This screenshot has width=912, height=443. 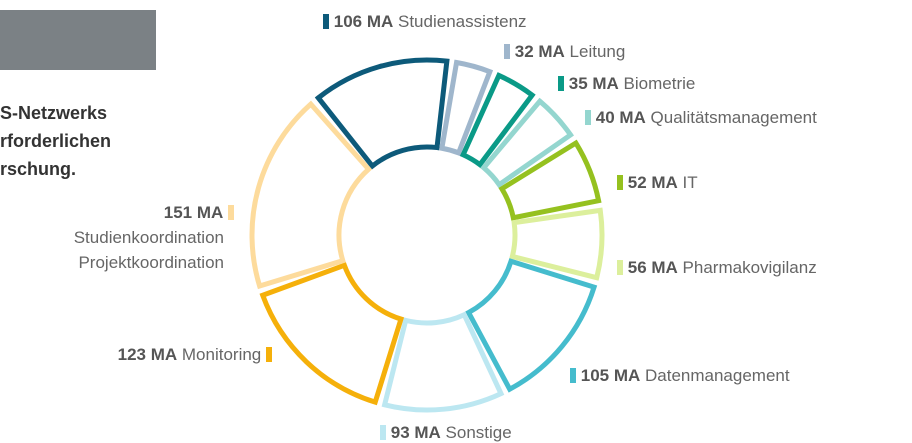 I want to click on data-label: 105 MA Datenmanagement, so click(x=680, y=376).